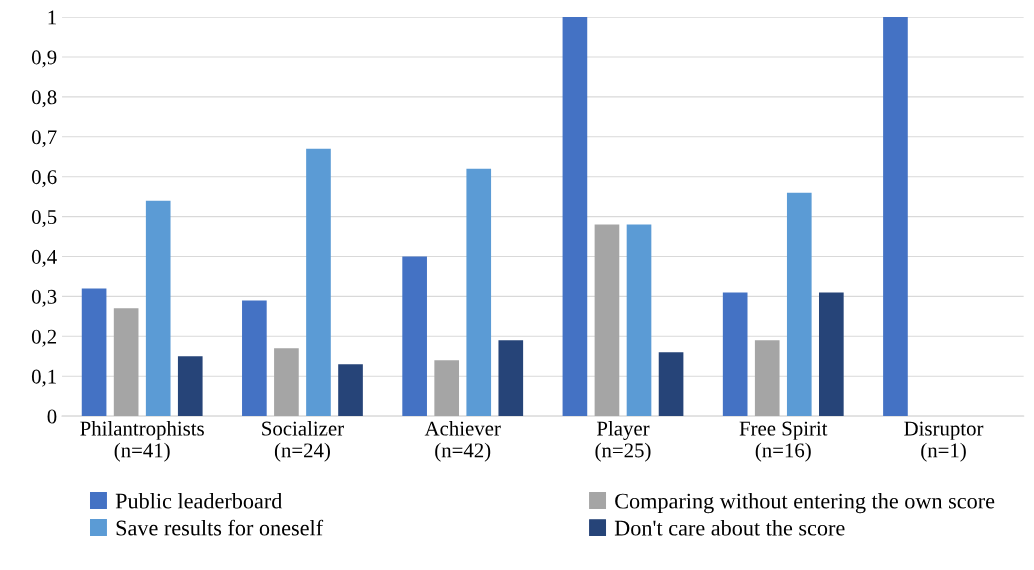  Describe the element at coordinates (142, 441) in the screenshot. I see `x-tick-label: Philantrophists (n=41)` at that location.